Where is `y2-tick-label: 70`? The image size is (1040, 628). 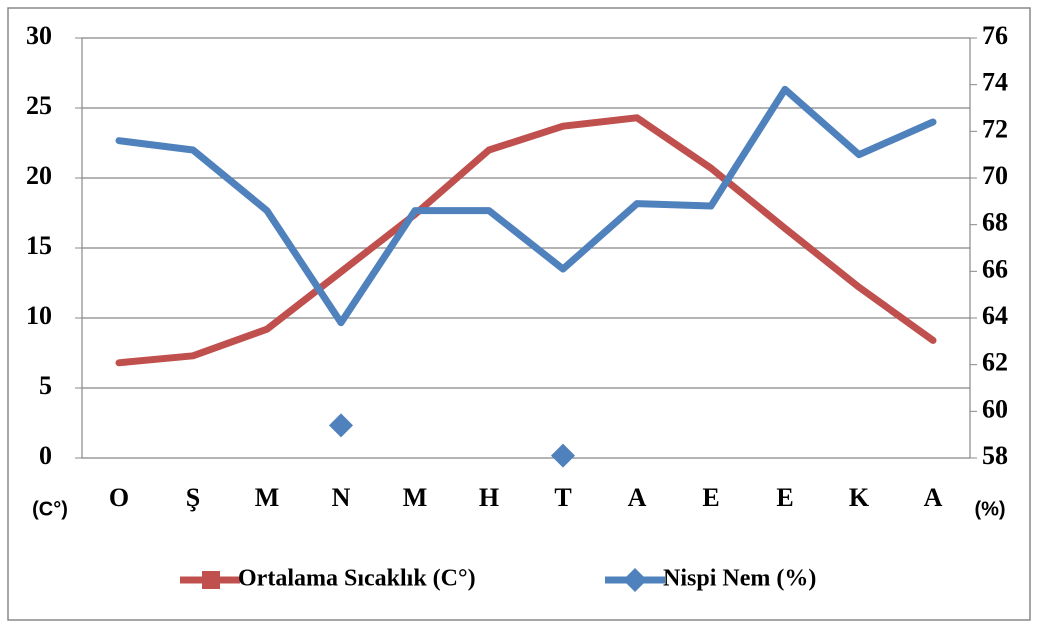
y2-tick-label: 70 is located at coordinates (995, 175).